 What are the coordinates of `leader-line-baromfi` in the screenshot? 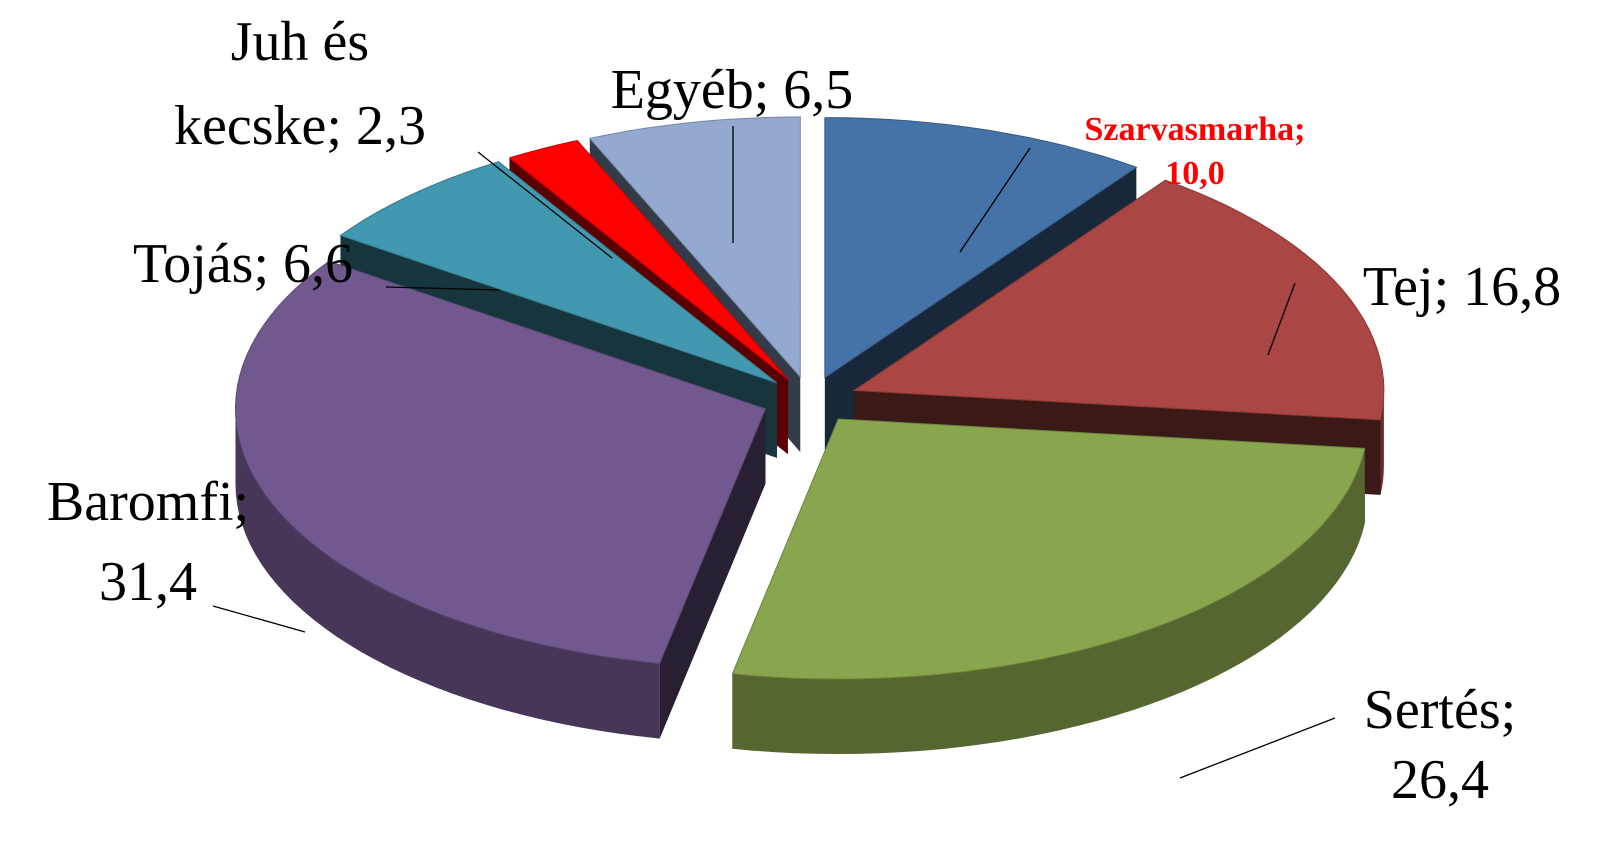 It's located at (259, 619).